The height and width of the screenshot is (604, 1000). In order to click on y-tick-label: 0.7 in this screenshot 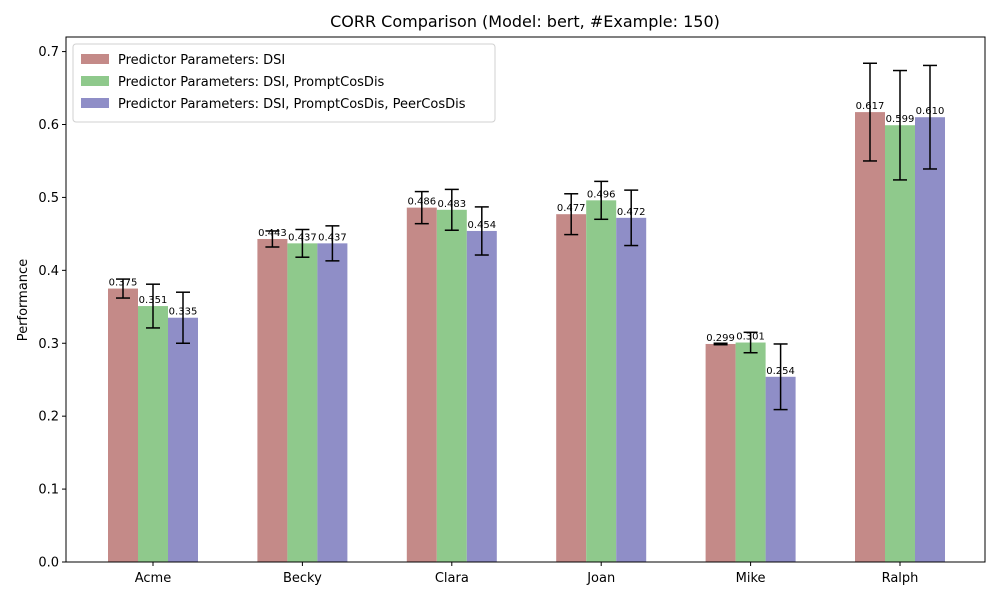, I will do `click(48, 52)`.